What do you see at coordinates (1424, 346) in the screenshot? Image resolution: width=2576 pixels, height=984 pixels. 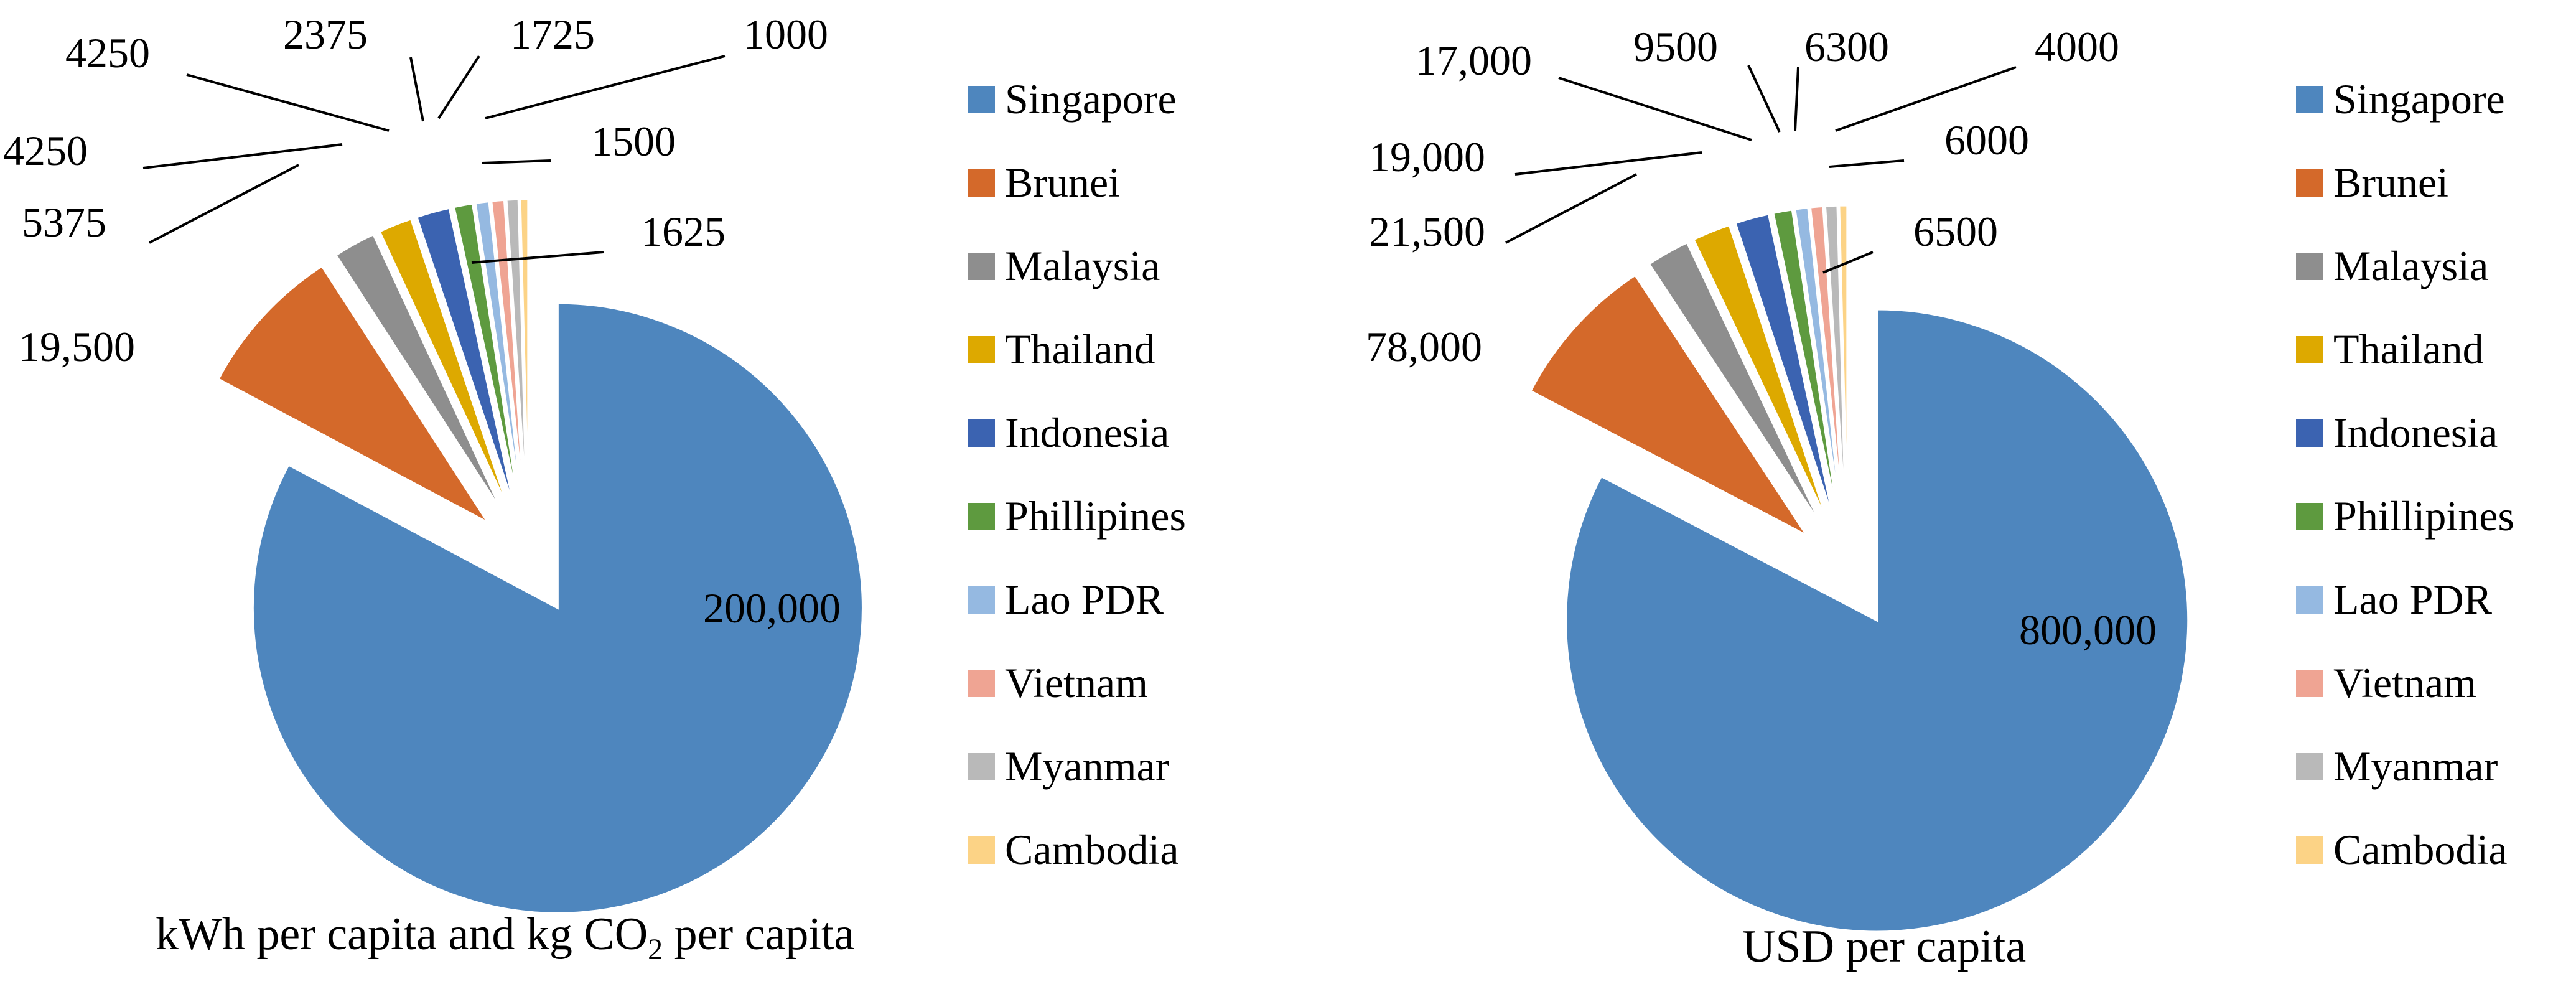 I see `data-label-brunei: 78,000` at bounding box center [1424, 346].